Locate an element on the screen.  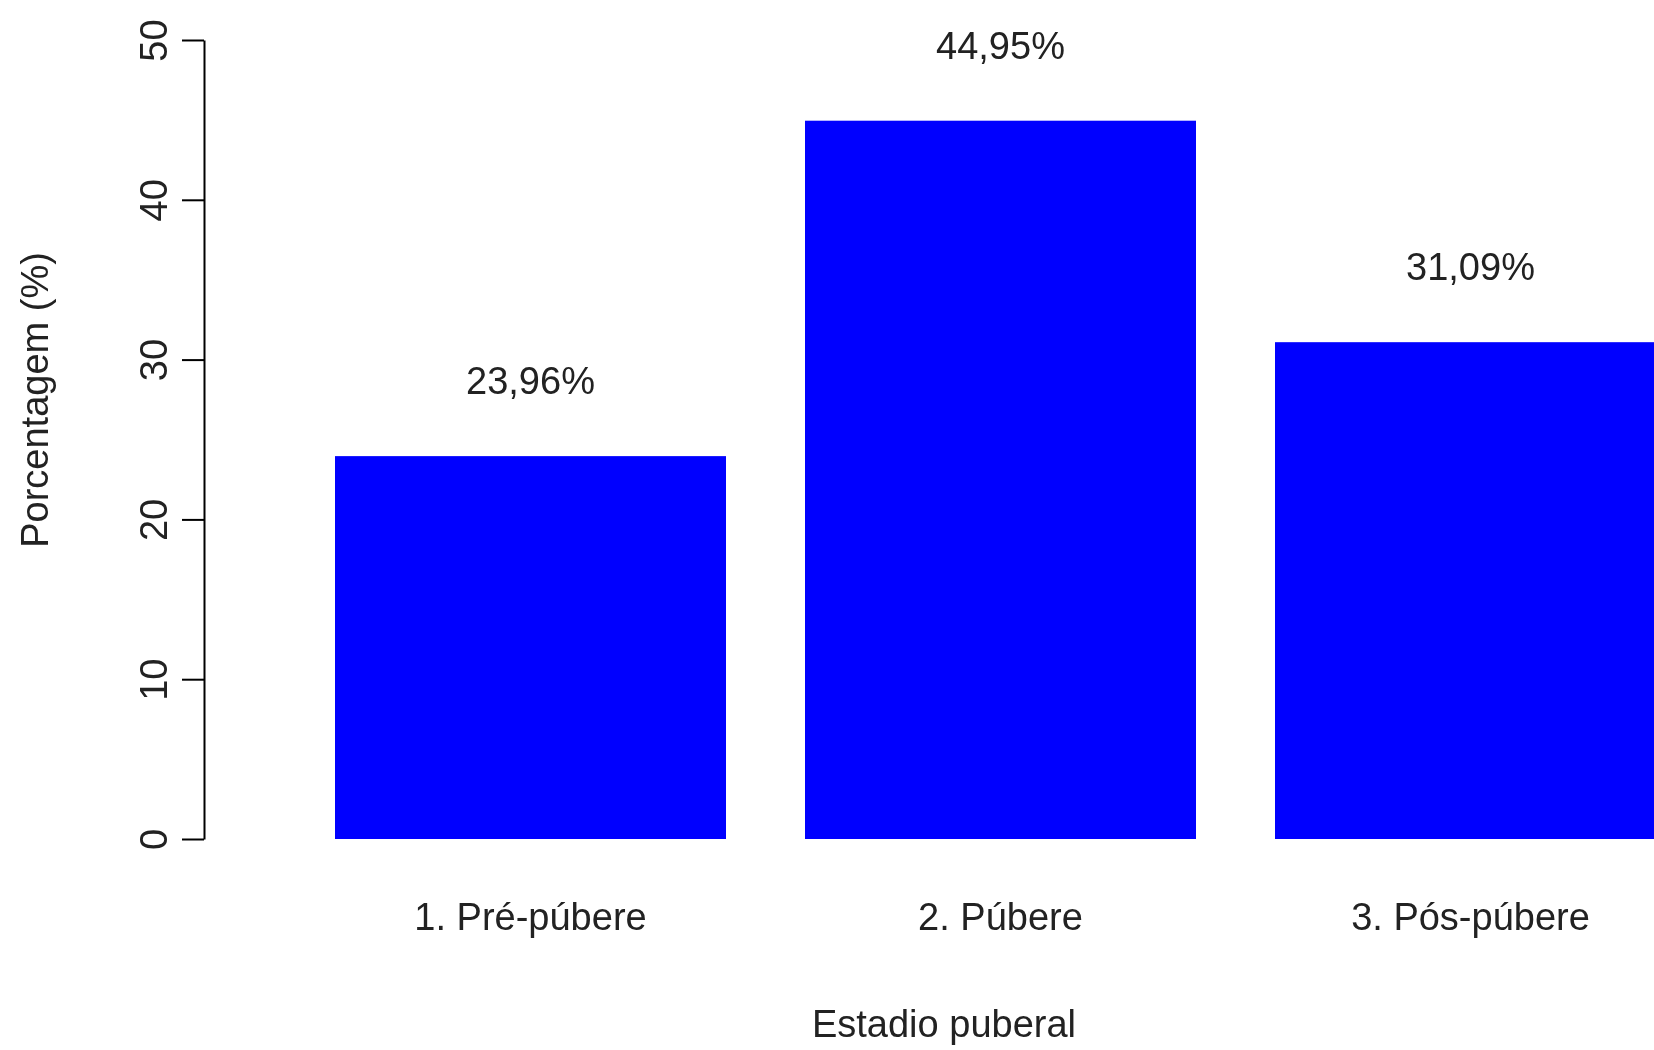
y-tick-label: 40 is located at coordinates (154, 200).